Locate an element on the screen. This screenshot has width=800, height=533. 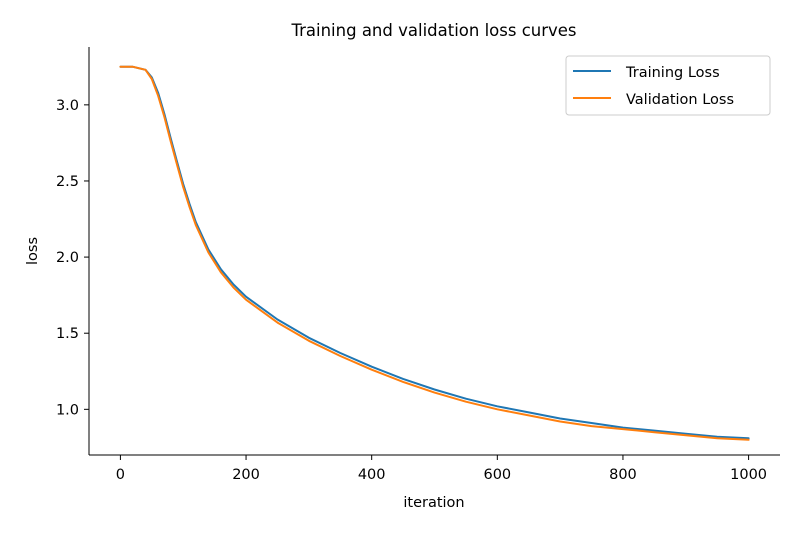
y-axis-label: loss is located at coordinates (33, 251).